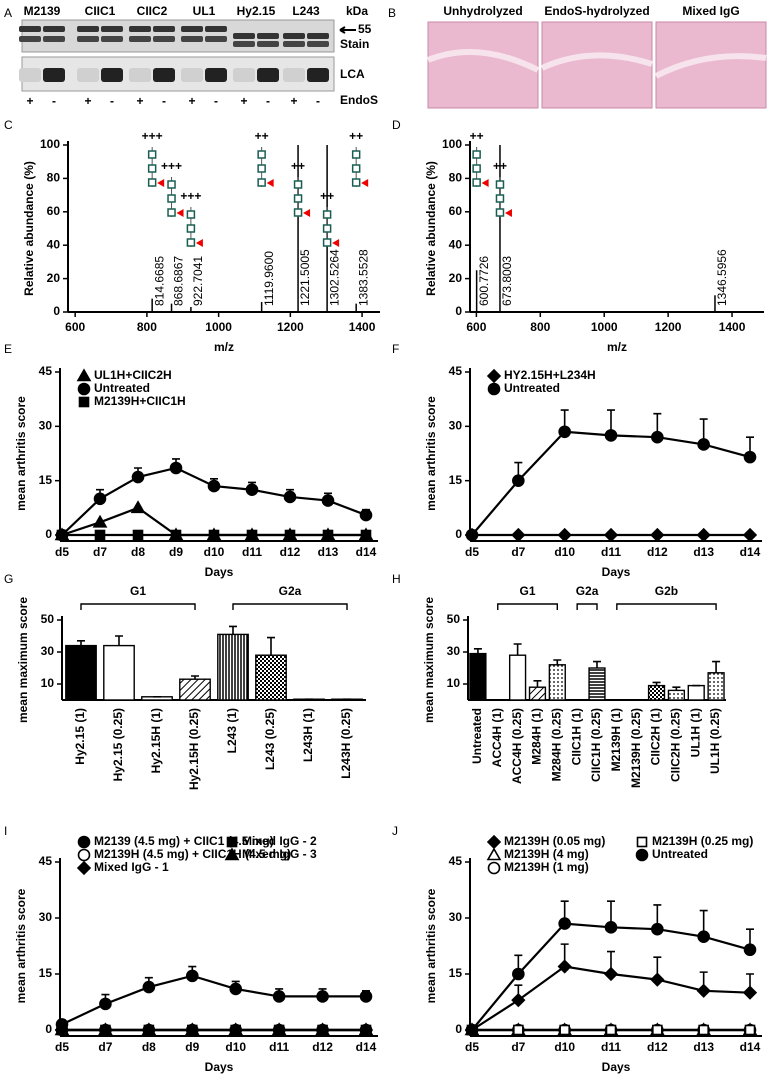 The width and height of the screenshot is (768, 1090). What do you see at coordinates (483, 61) in the screenshot?
I see `histology-texture` at bounding box center [483, 61].